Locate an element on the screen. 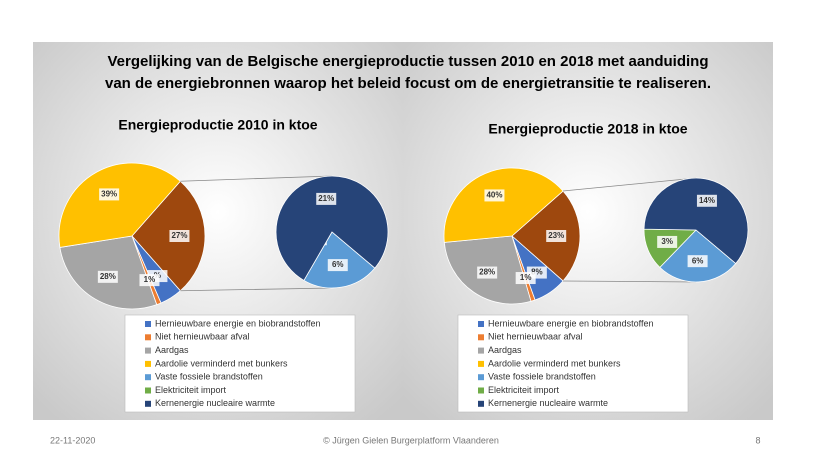 This screenshot has width=823, height=462. data-label: 39% is located at coordinates (109, 194).